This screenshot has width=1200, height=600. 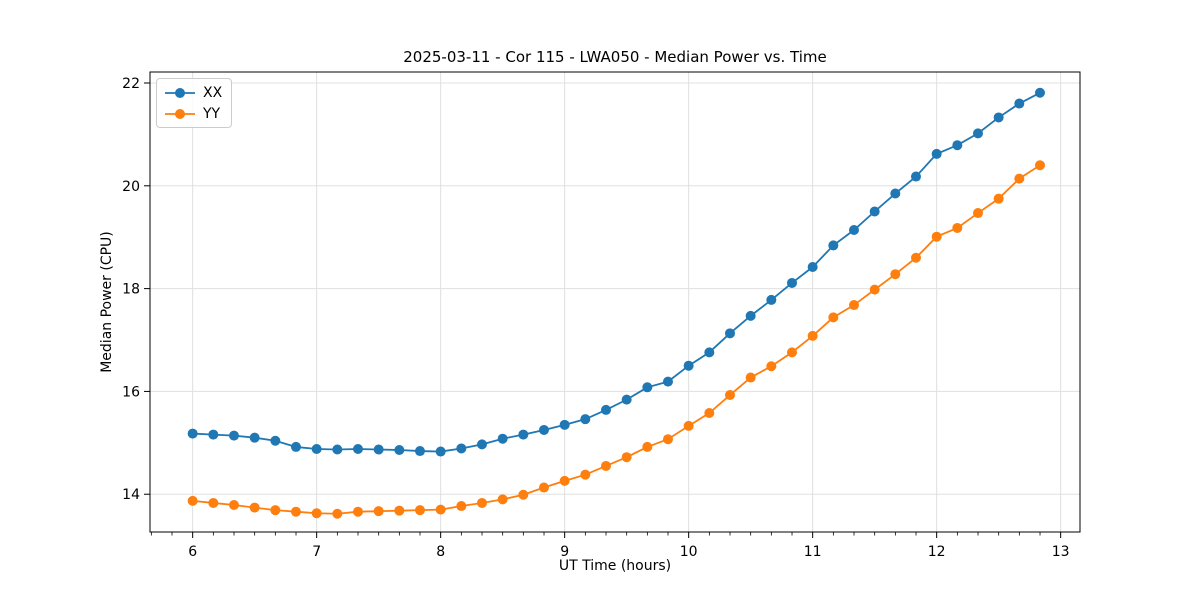 What do you see at coordinates (131, 187) in the screenshot?
I see `svg-text: 20` at bounding box center [131, 187].